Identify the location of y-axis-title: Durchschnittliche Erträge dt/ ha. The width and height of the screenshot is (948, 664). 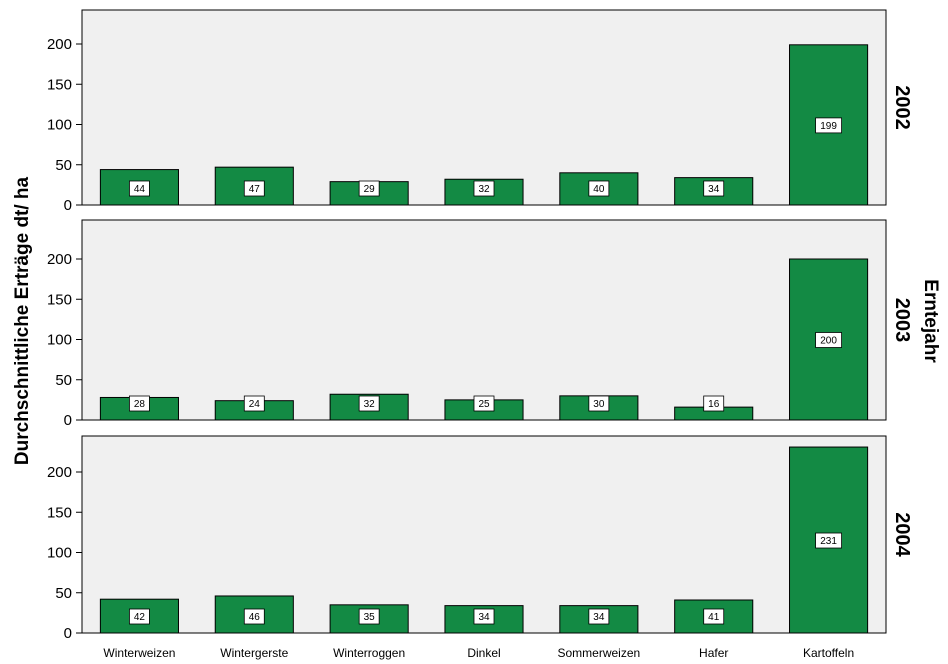
(22, 320).